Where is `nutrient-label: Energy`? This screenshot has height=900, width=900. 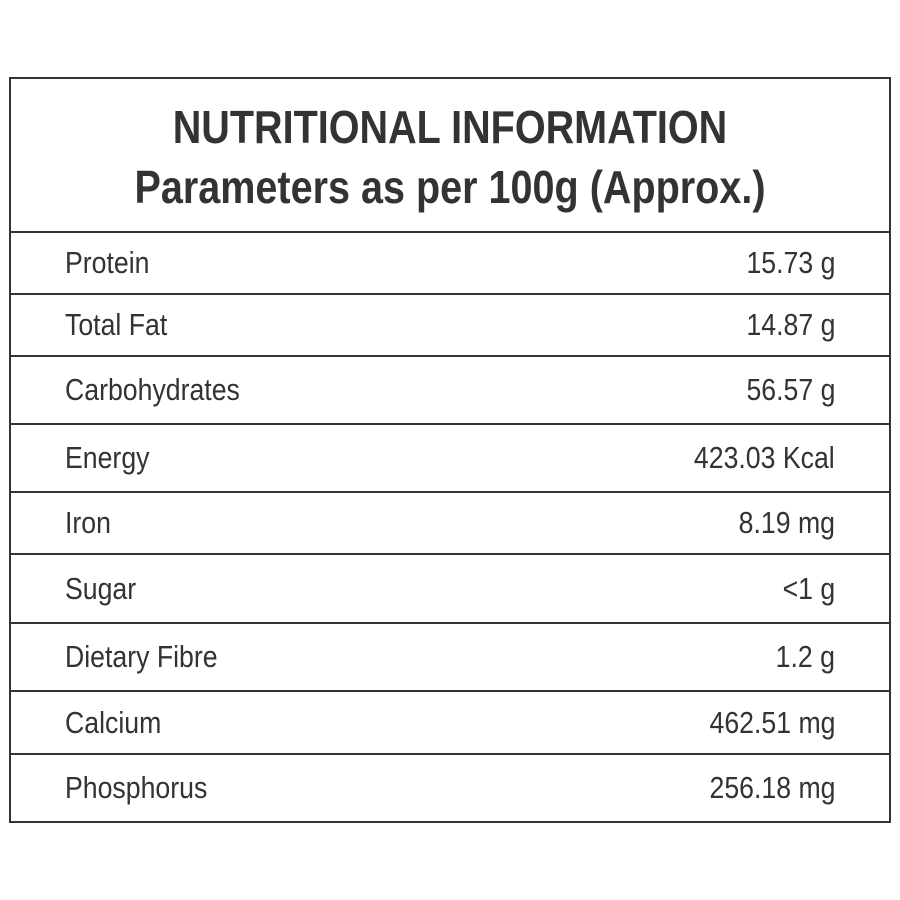
nutrient-label: Energy is located at coordinates (107, 457).